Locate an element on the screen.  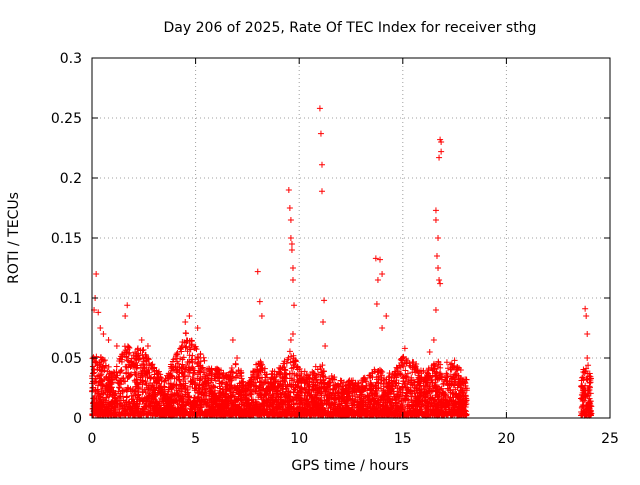
y-tick-label: 0 is located at coordinates (77, 419).